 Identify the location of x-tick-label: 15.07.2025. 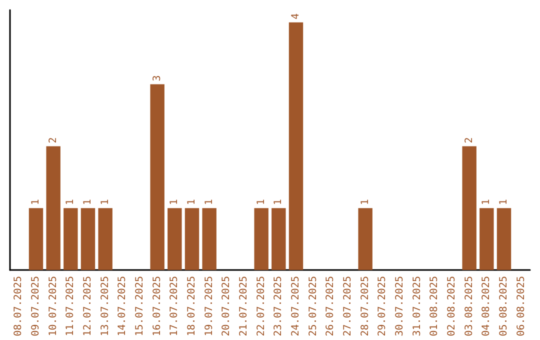
(140, 306).